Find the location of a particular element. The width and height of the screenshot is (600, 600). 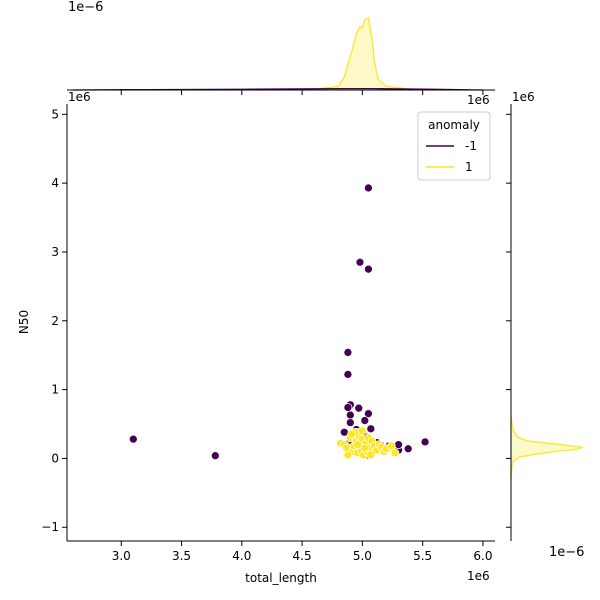

x-tick-label: 4.0 is located at coordinates (241, 556).